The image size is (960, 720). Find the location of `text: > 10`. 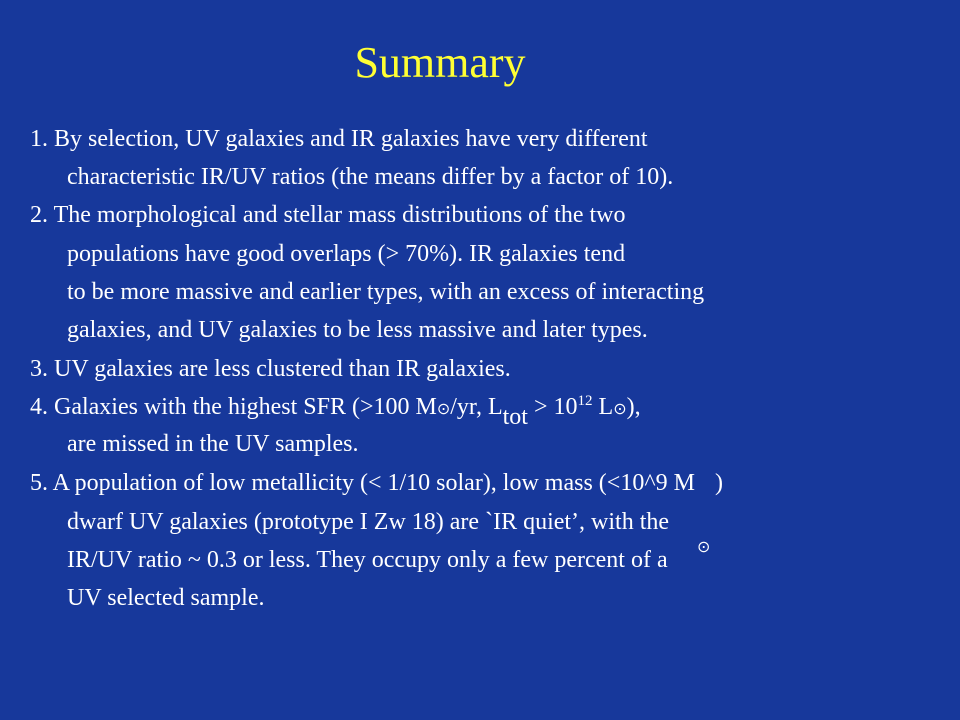

text: > 10 is located at coordinates (552, 407).